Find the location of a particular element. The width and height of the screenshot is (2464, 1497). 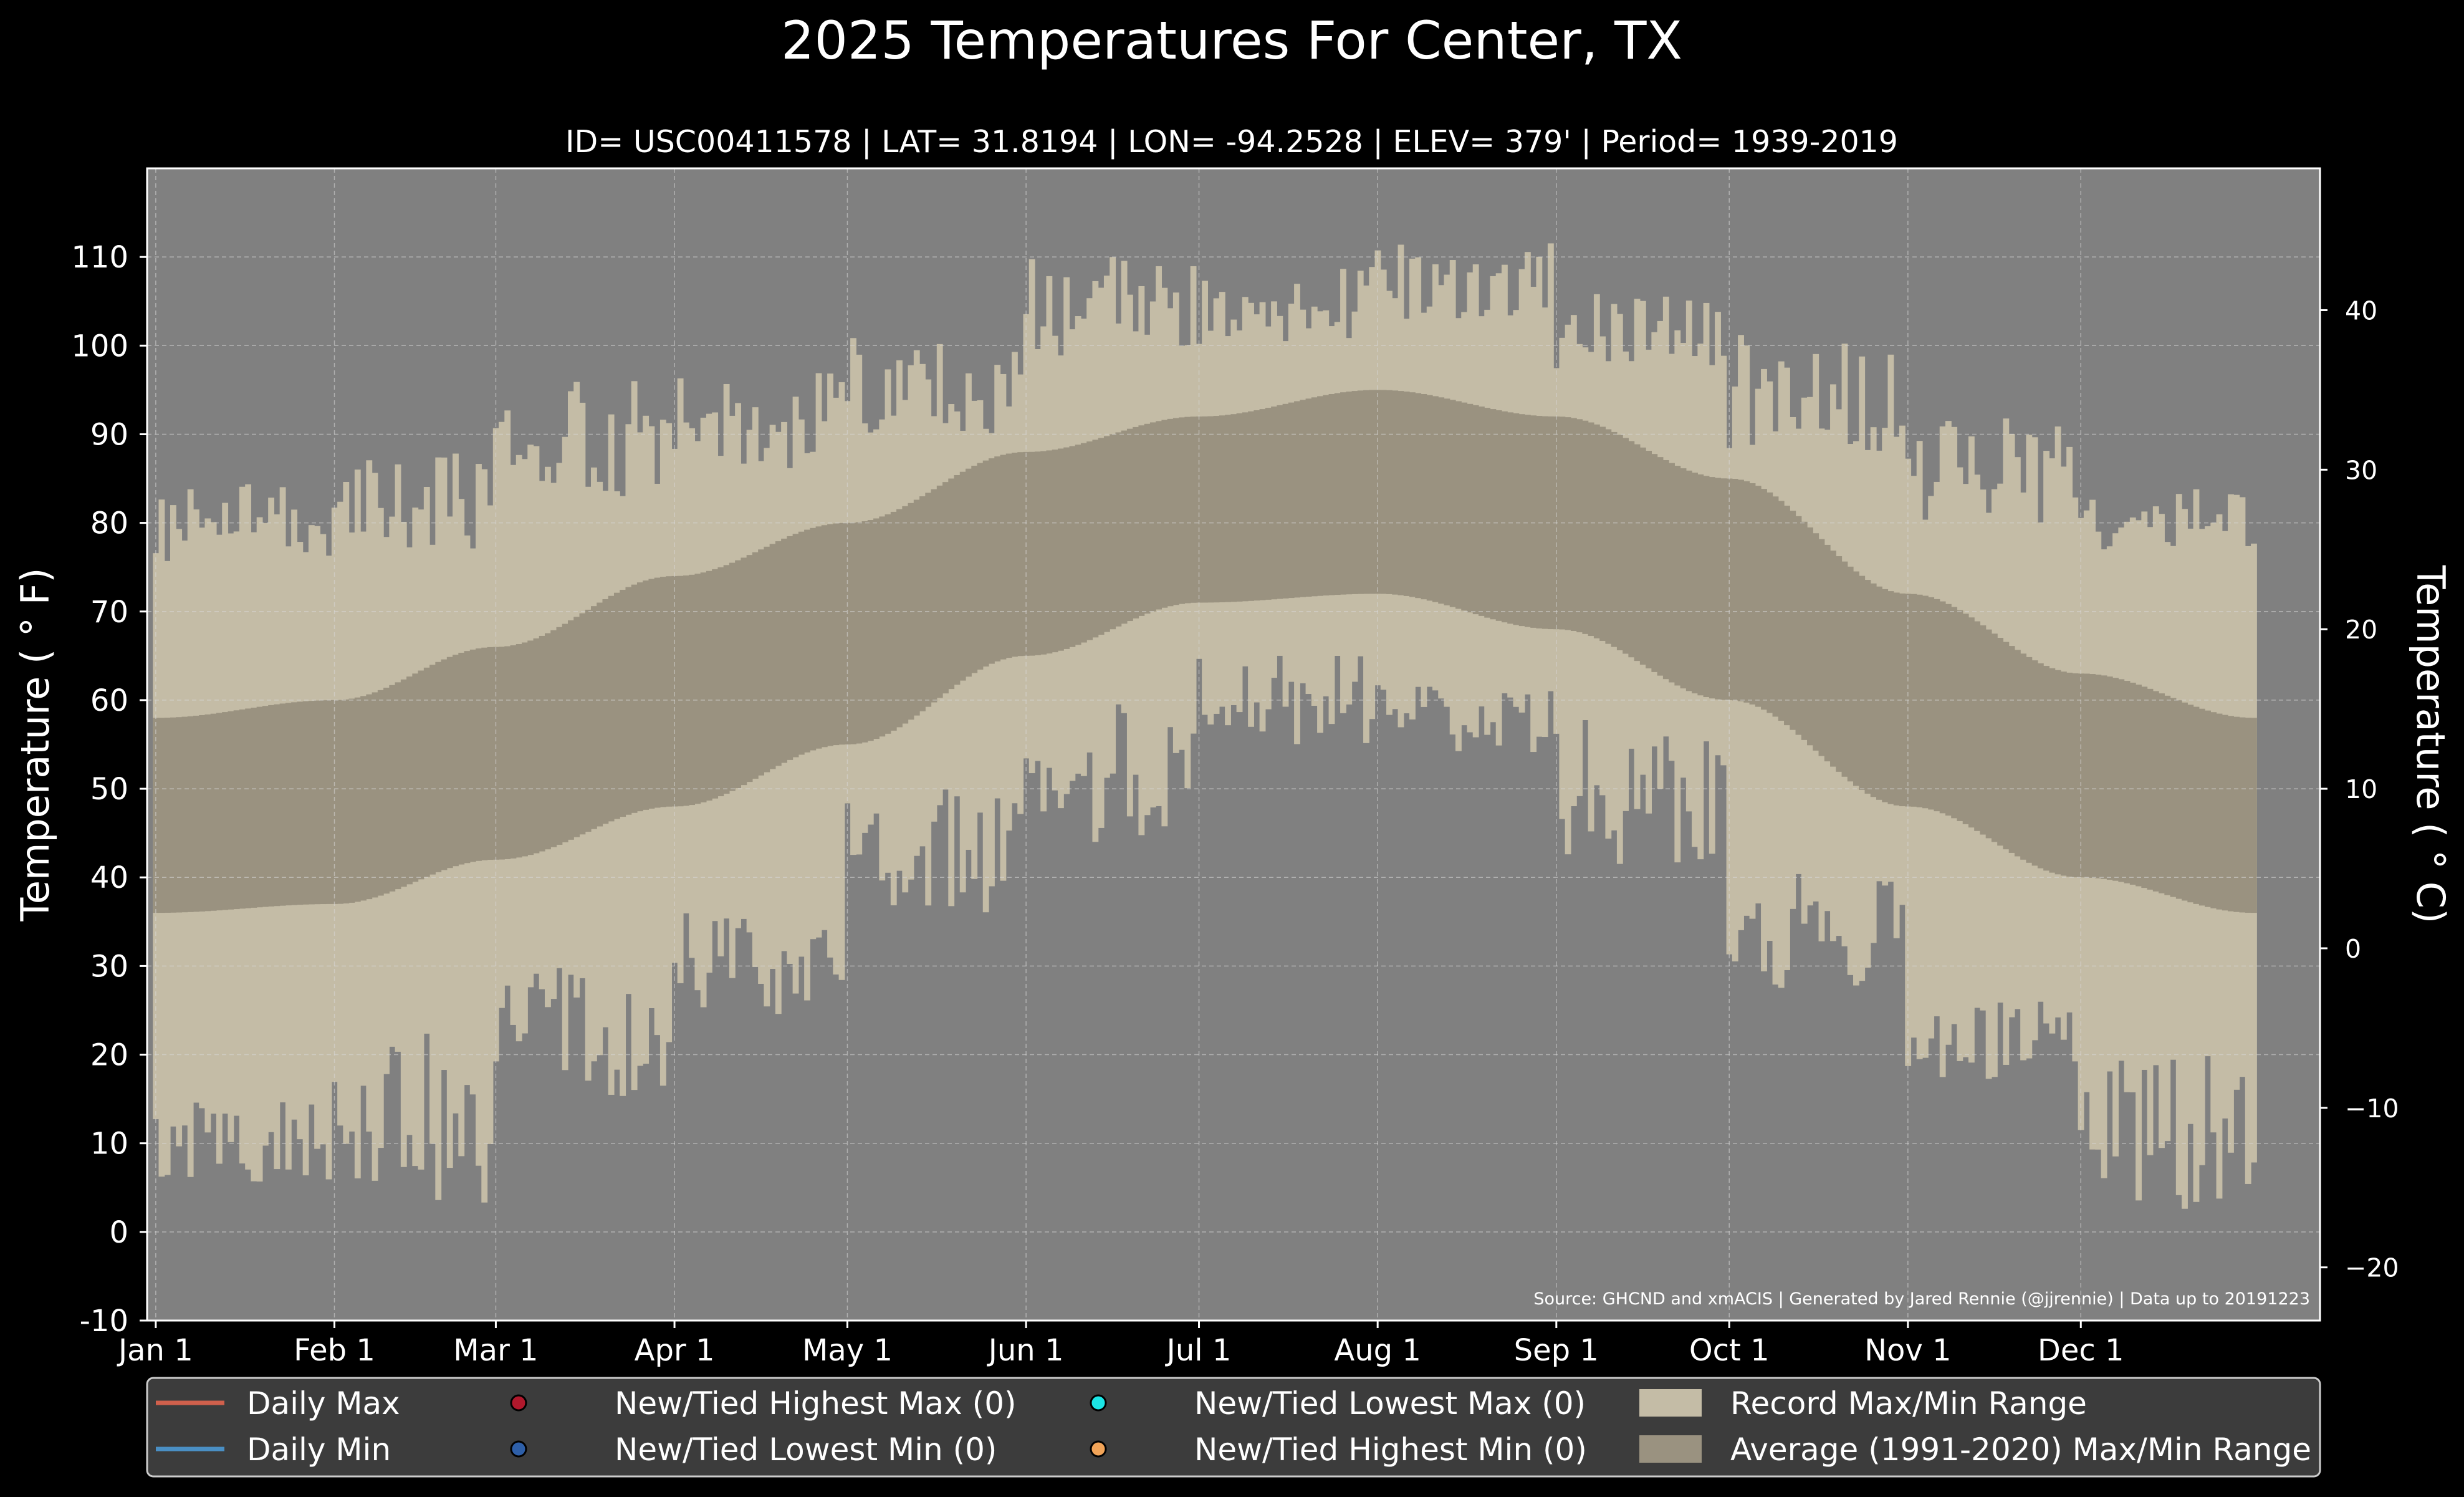

x-tick-label: Jan 1 is located at coordinates (155, 1350).